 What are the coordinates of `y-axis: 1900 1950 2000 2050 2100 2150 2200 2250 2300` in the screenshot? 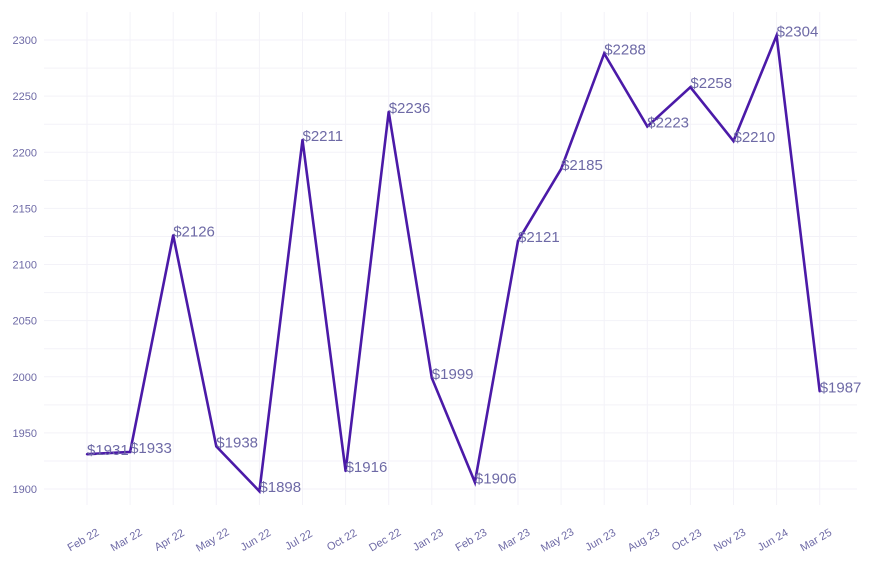 It's located at (25, 265).